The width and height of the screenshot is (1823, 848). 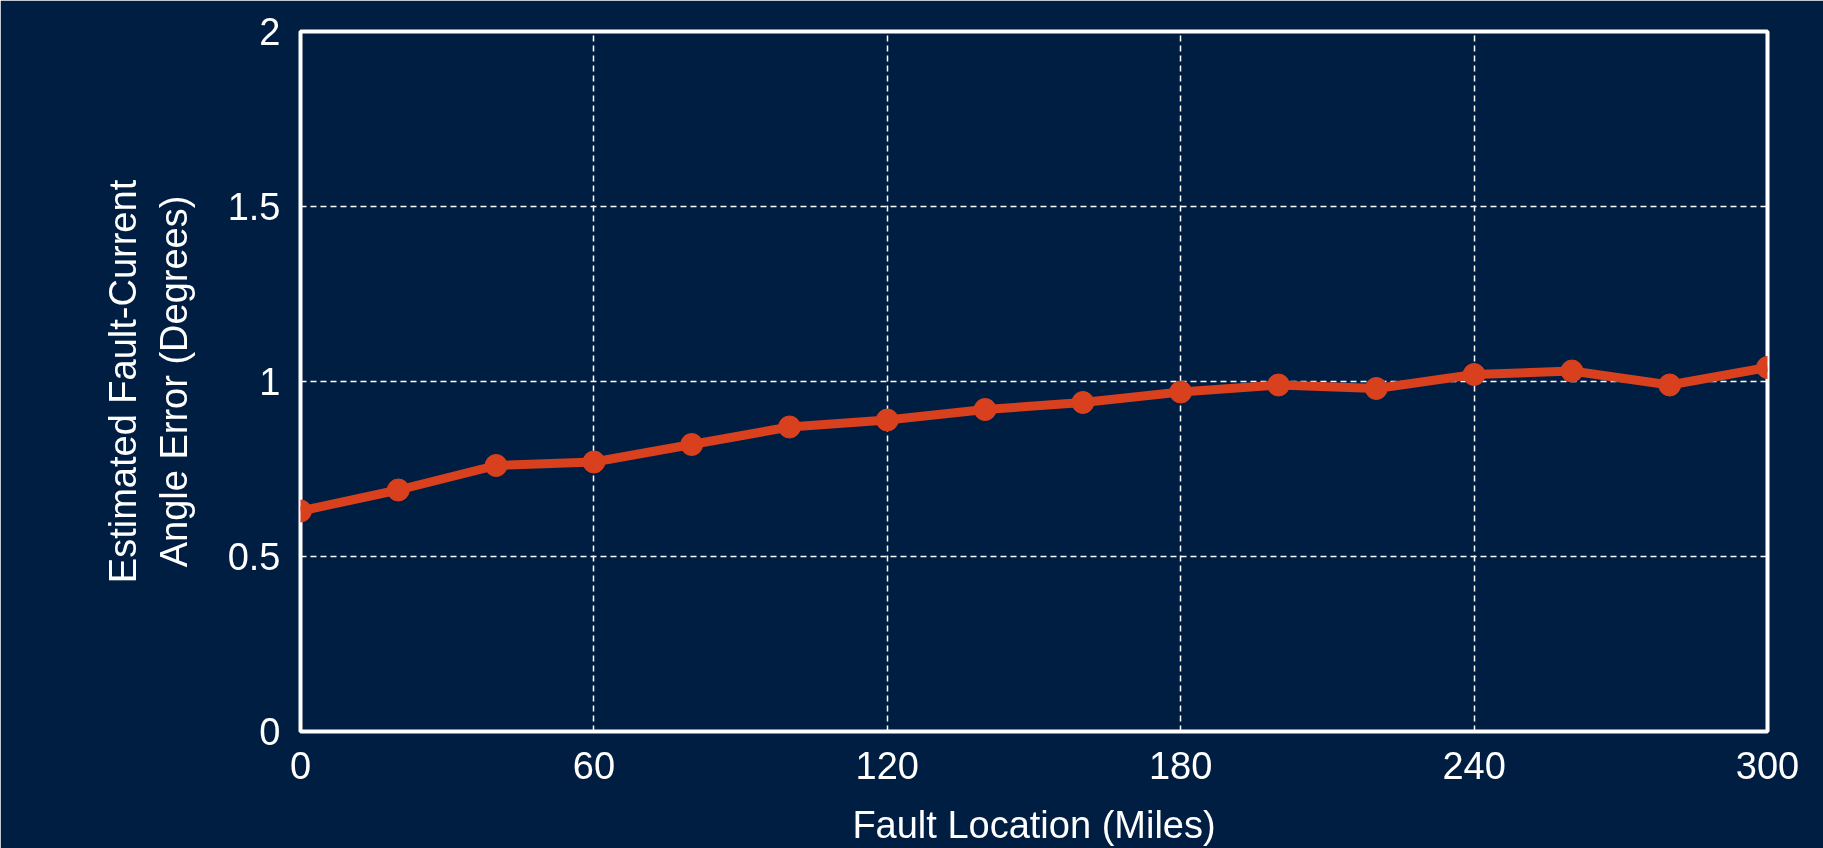 What do you see at coordinates (270, 32) in the screenshot?
I see `y-tick-label: 2` at bounding box center [270, 32].